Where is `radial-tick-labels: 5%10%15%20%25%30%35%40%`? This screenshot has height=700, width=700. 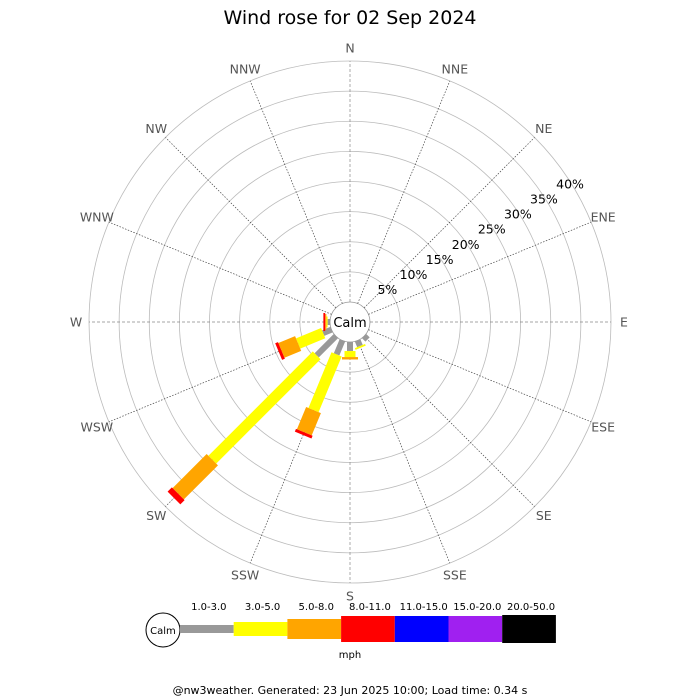 radial-tick-labels: 5%10%15%20%25%30%35%40% is located at coordinates (480, 237).